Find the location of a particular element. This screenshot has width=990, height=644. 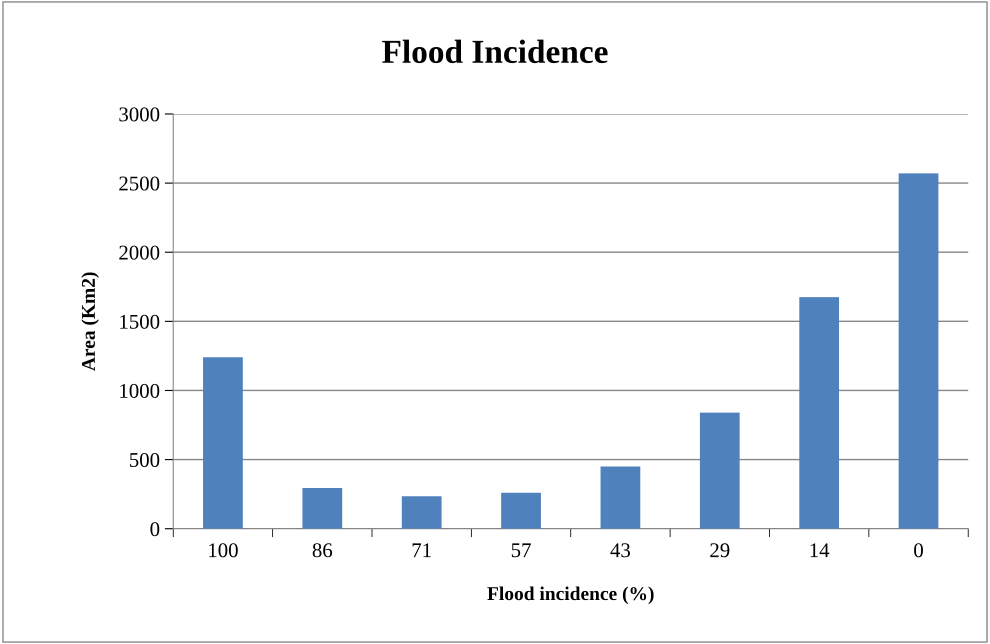

chart-title: Flood Incidence is located at coordinates (495, 52).